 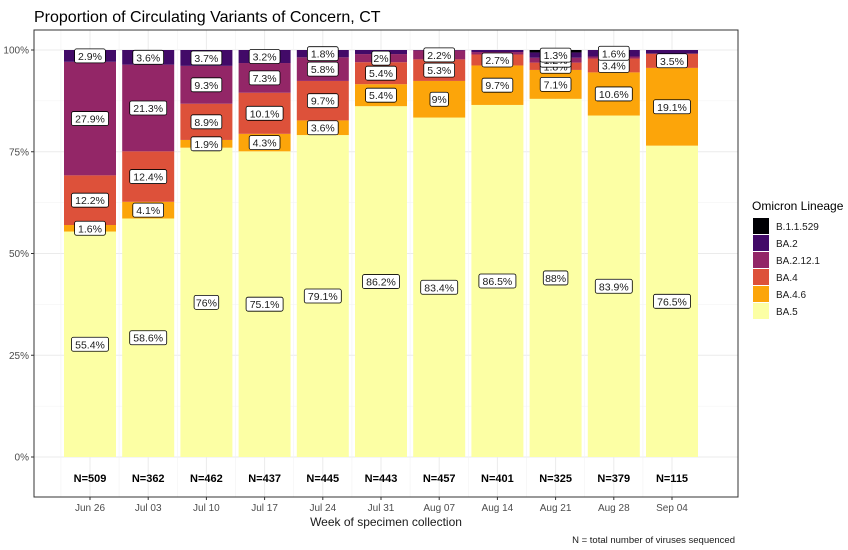 I want to click on x-tick-label: Sep 04, so click(x=672, y=508).